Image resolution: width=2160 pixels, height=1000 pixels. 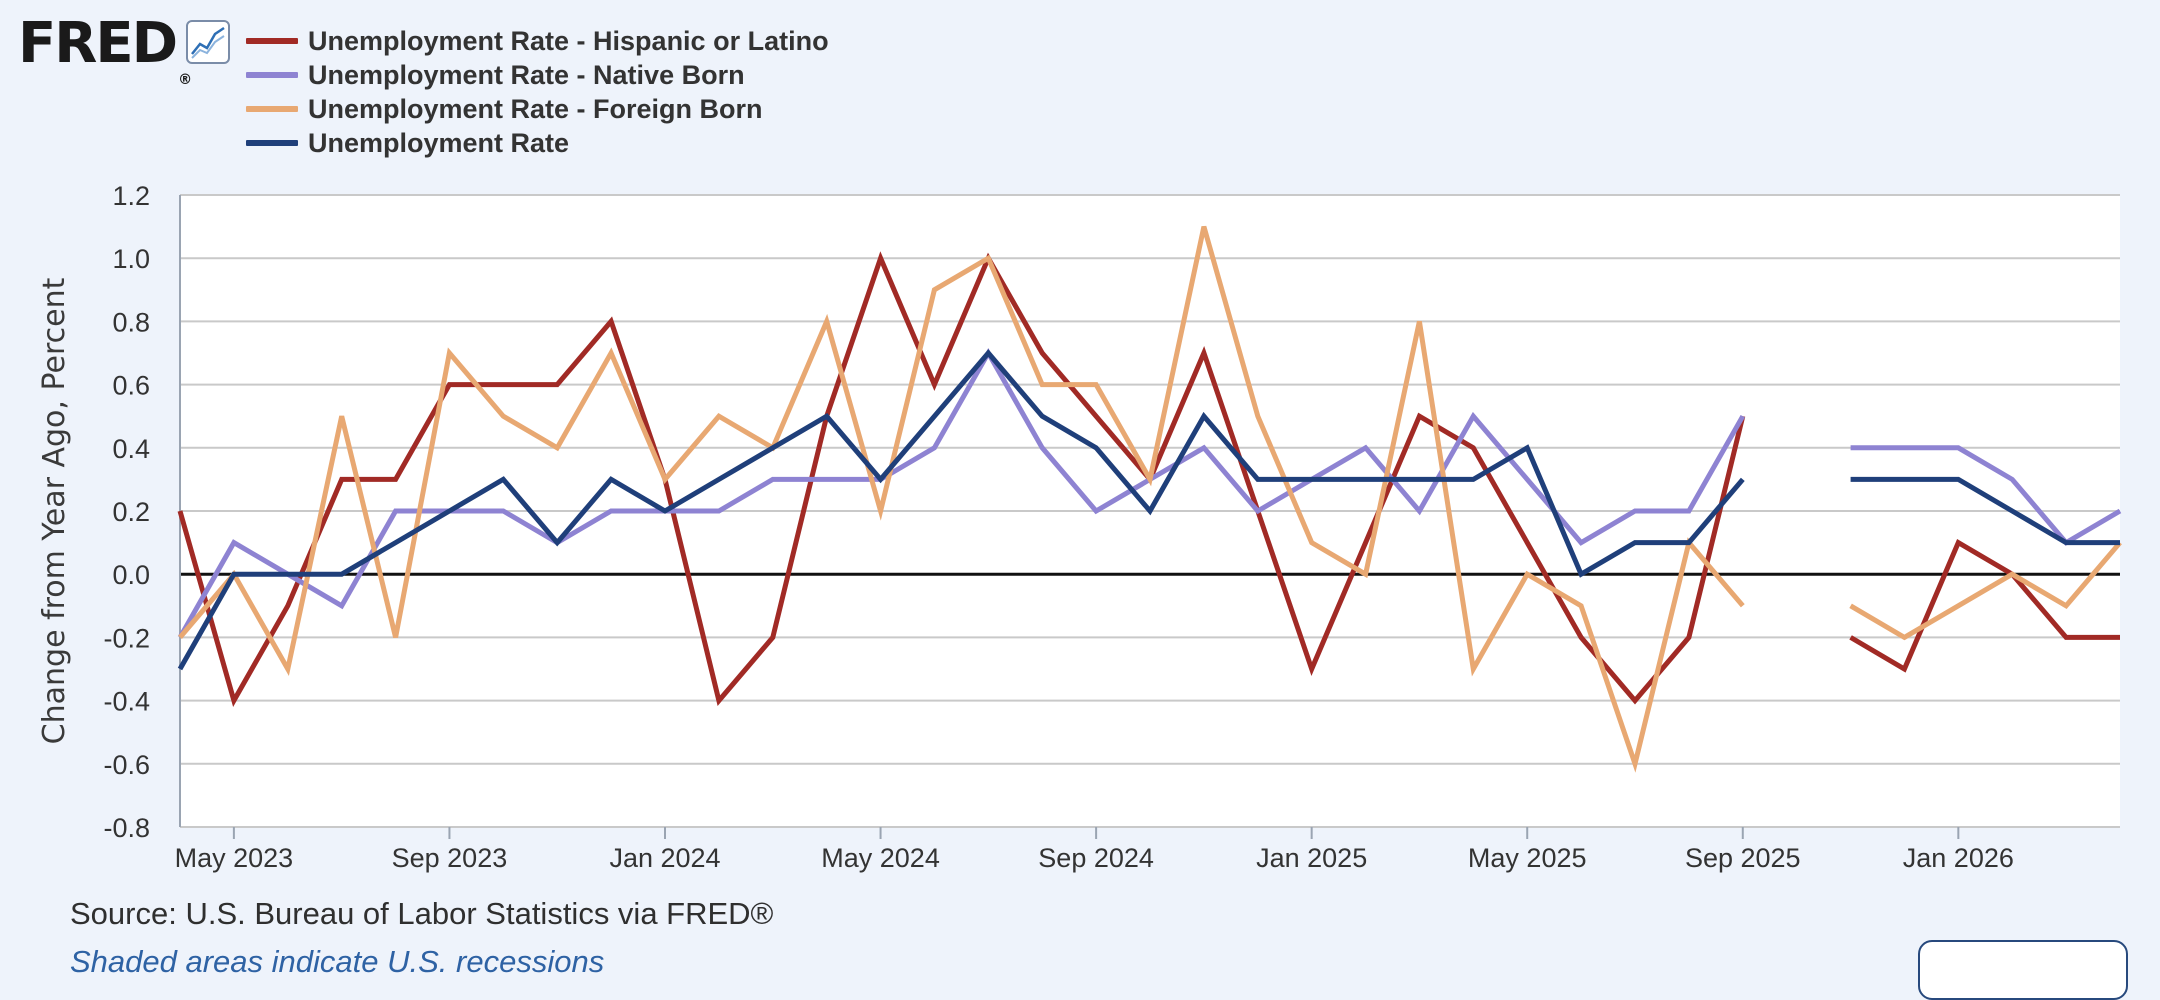 I want to click on y-tick-label: -0.2, so click(x=126, y=638).